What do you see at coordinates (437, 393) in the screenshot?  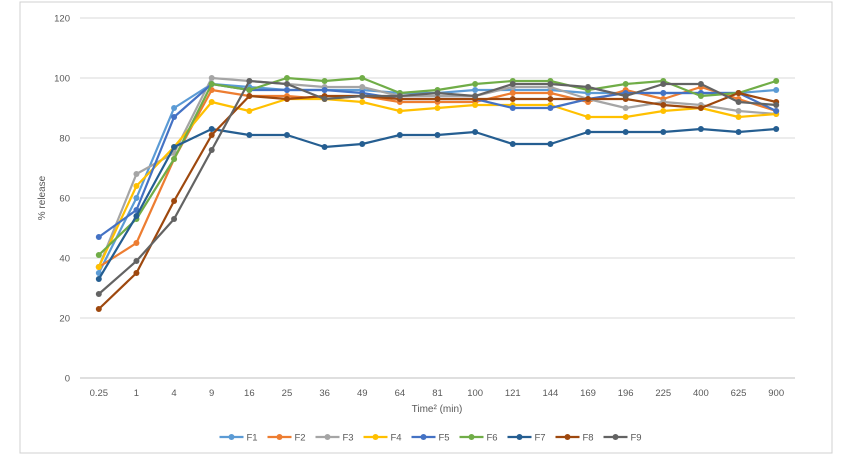 I see `x-tick-label: 81` at bounding box center [437, 393].